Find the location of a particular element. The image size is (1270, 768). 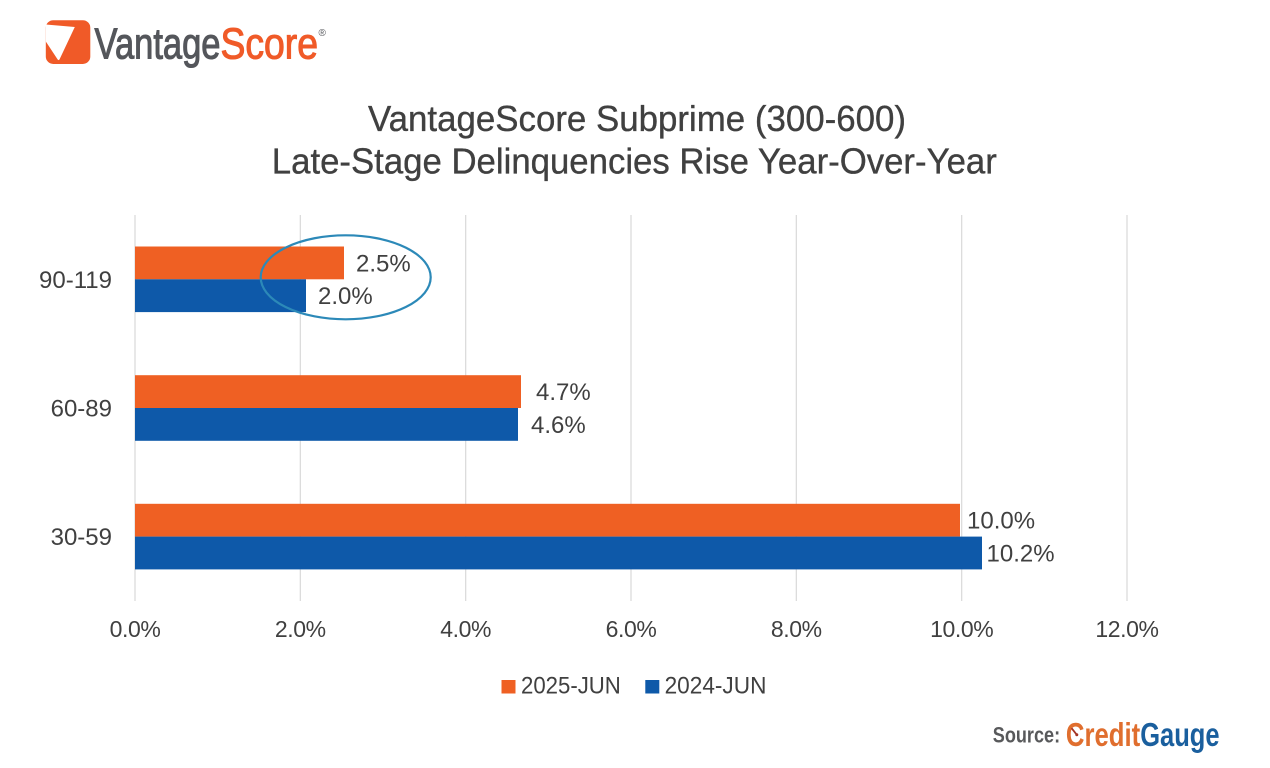

svg-text: 12.0% is located at coordinates (1126, 629).